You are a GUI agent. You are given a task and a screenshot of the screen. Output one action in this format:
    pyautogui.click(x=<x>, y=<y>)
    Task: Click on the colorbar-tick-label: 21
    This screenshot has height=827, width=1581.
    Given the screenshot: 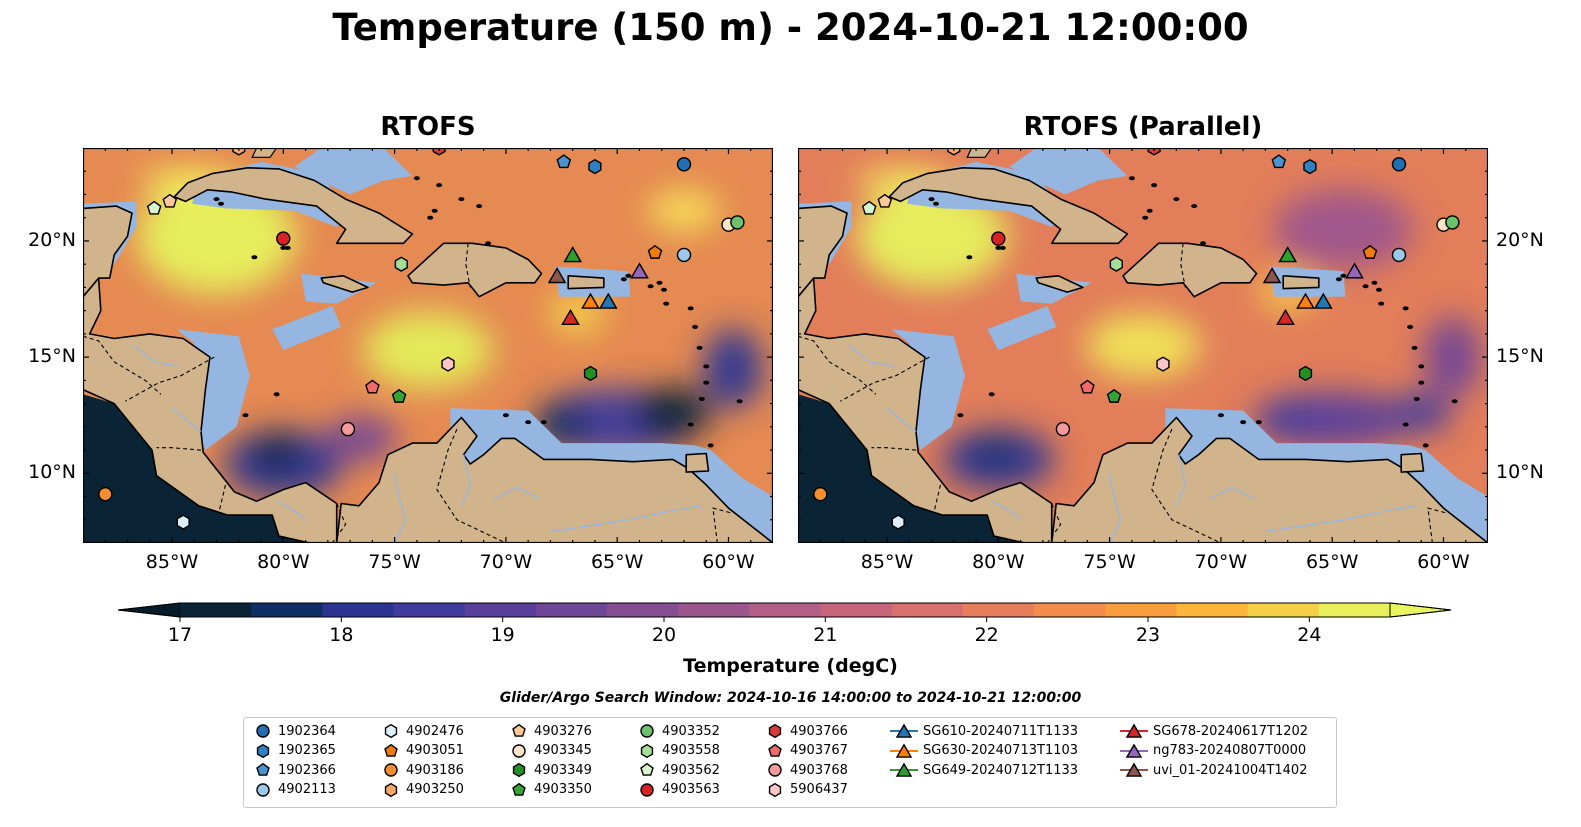 What is the action you would take?
    pyautogui.click(x=825, y=635)
    